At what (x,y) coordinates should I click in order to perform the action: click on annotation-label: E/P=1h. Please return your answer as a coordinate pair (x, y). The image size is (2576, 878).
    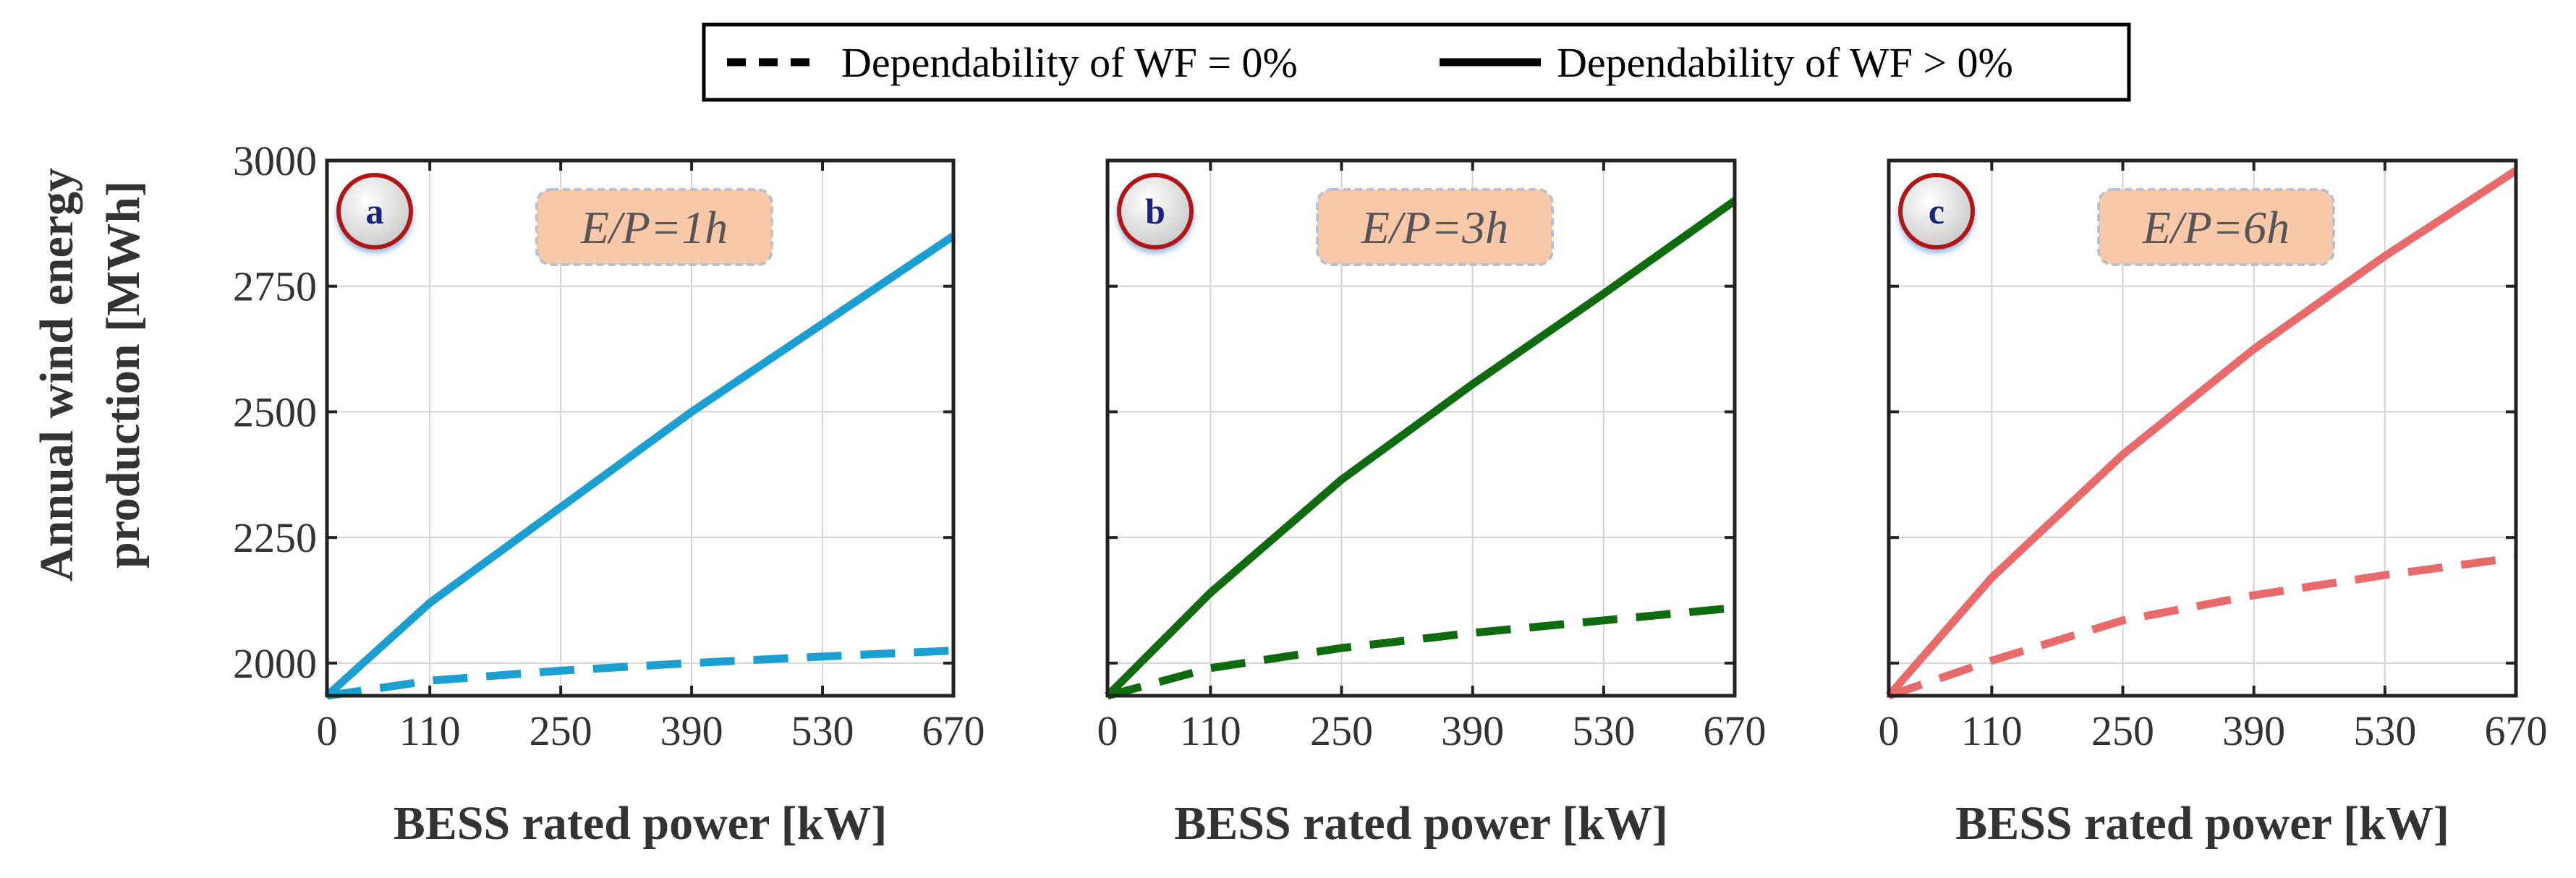
    Looking at the image, I should click on (654, 227).